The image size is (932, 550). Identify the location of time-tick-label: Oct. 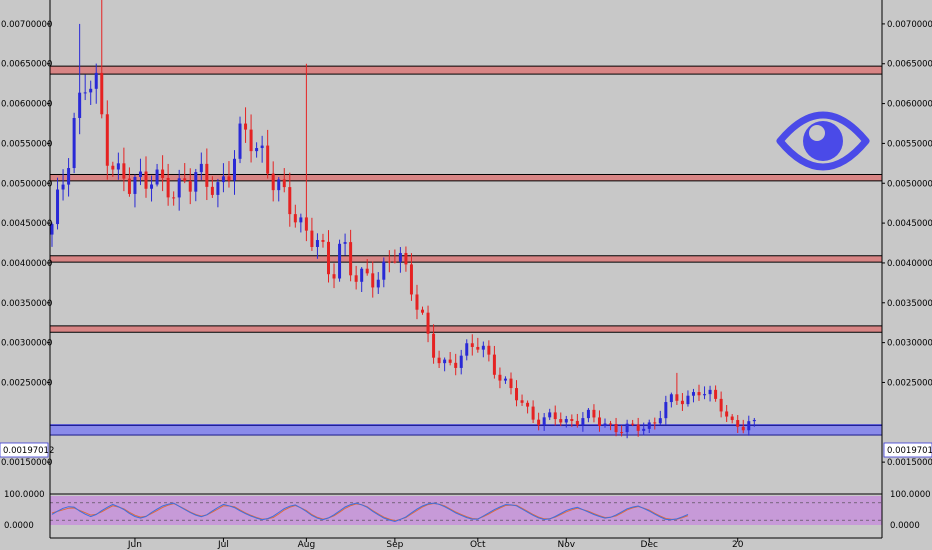
(478, 545).